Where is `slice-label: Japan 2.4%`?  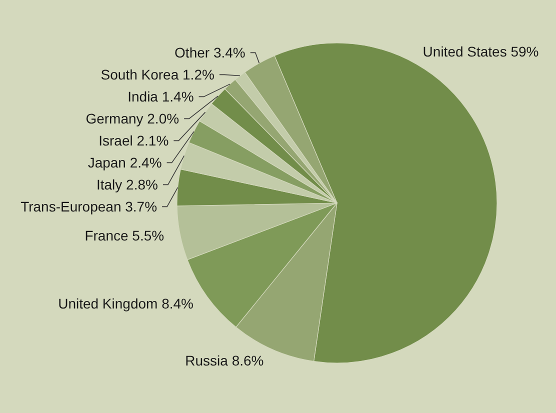
slice-label: Japan 2.4% is located at coordinates (125, 162).